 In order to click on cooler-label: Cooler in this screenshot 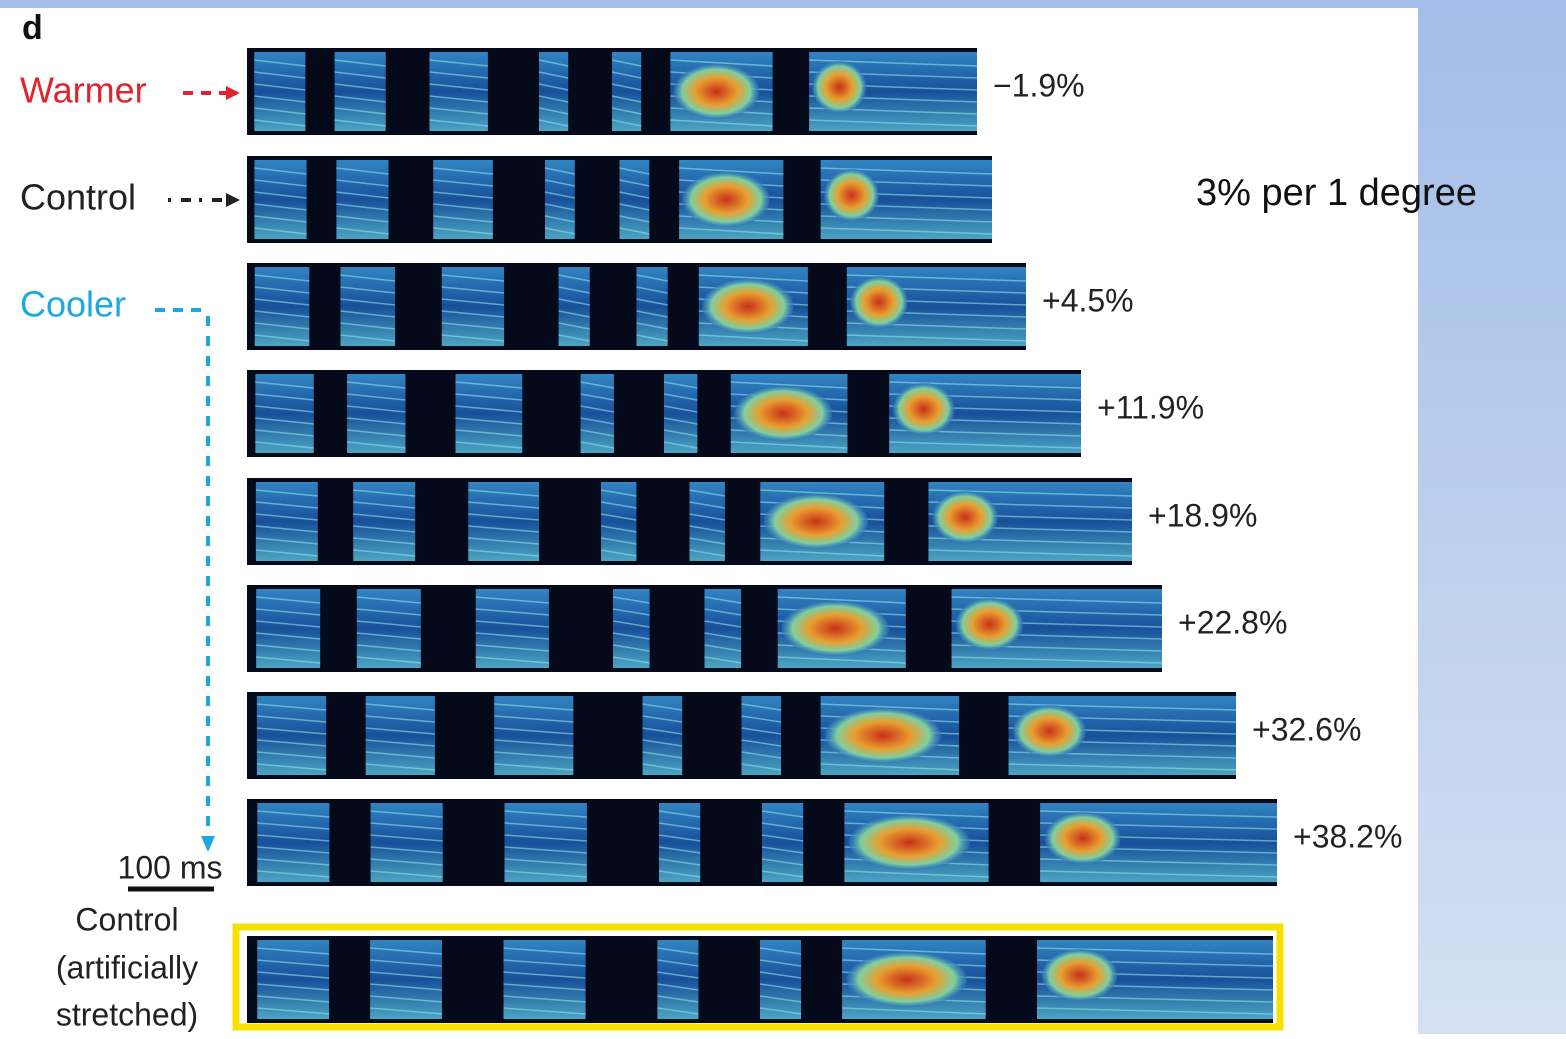, I will do `click(73, 304)`.